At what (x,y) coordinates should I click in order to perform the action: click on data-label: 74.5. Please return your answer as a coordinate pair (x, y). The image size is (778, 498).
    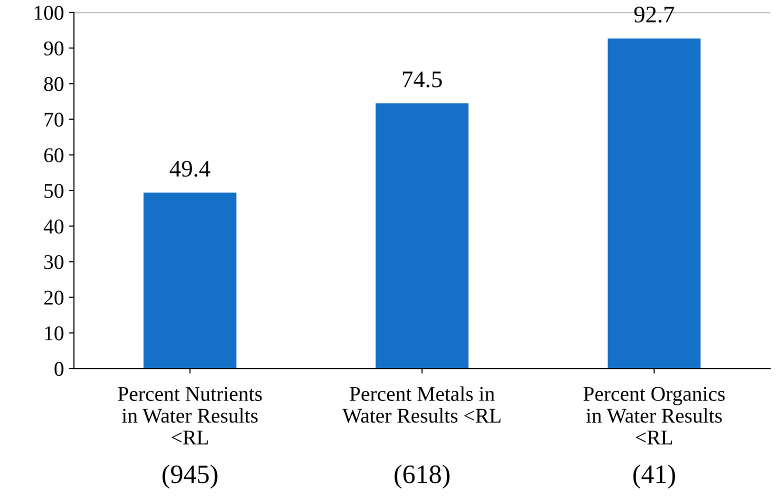
    Looking at the image, I should click on (422, 80).